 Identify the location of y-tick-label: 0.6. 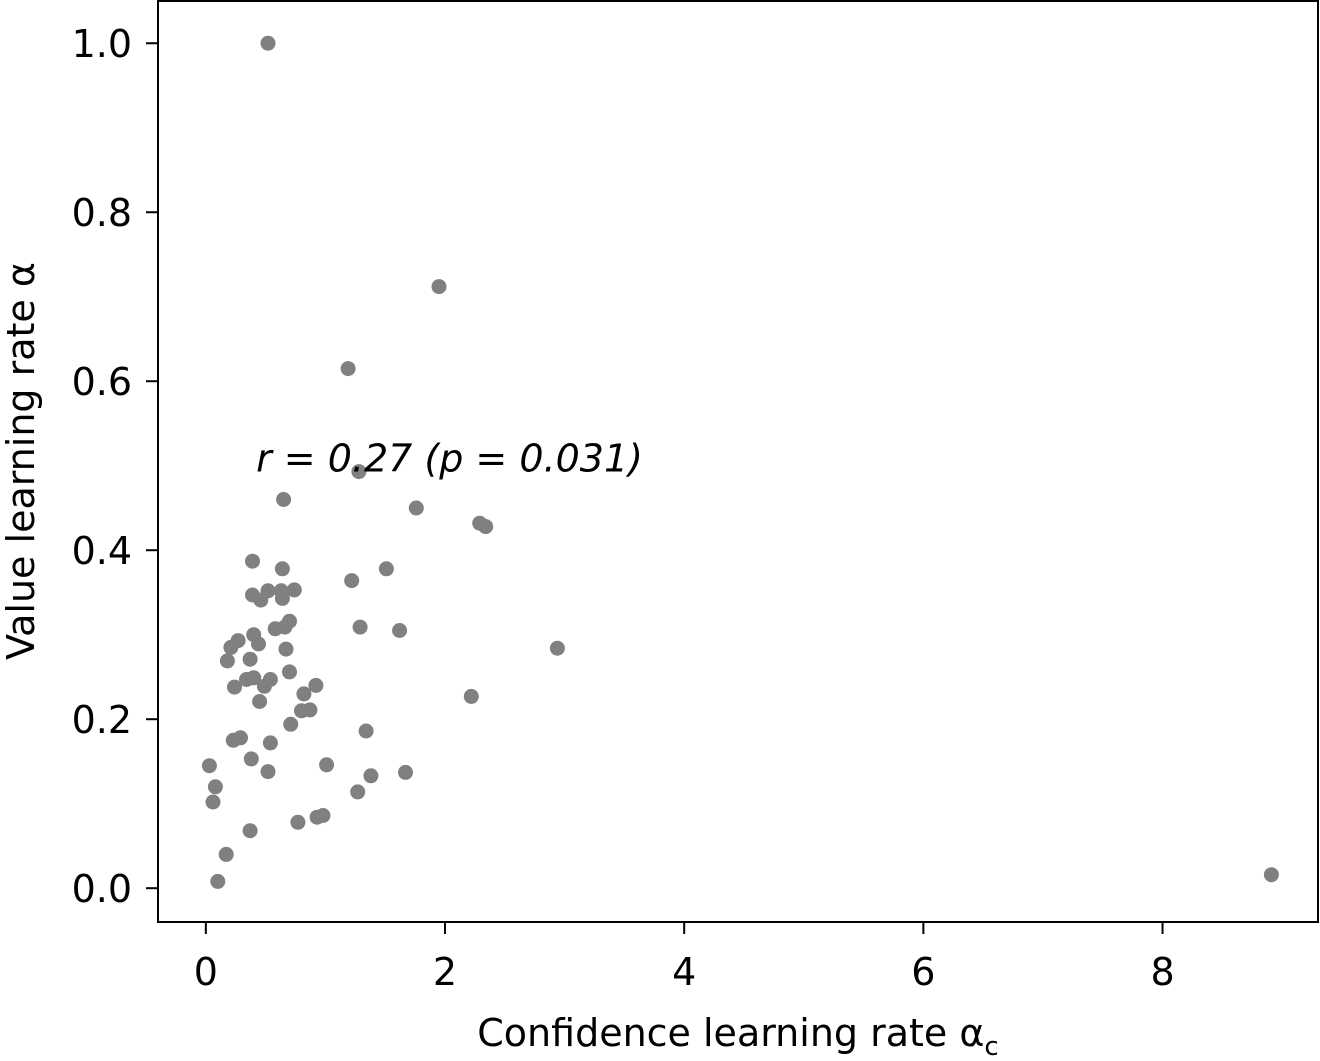
(102, 382).